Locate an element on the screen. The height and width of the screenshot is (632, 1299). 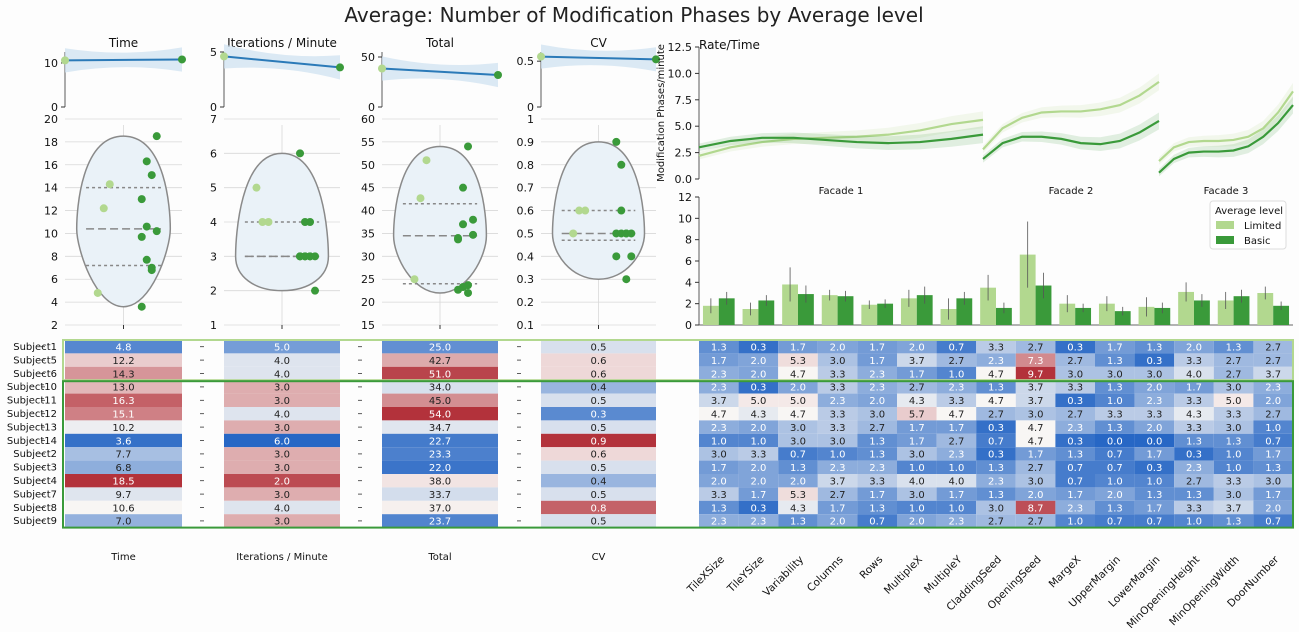
y-tick-label: 25 is located at coordinates (368, 279).